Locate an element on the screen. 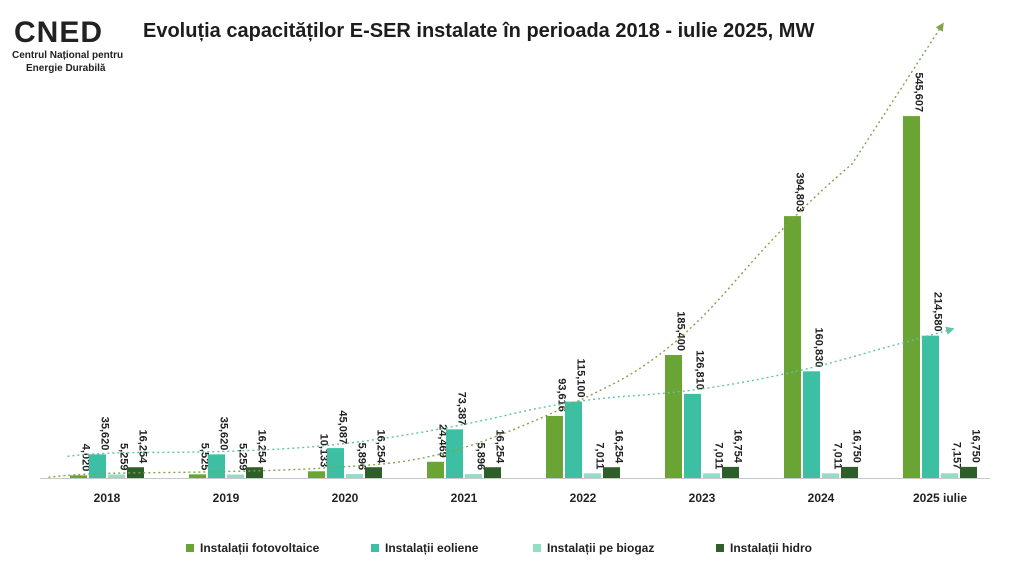  data-label-hidro-5: 16,754 is located at coordinates (738, 446).